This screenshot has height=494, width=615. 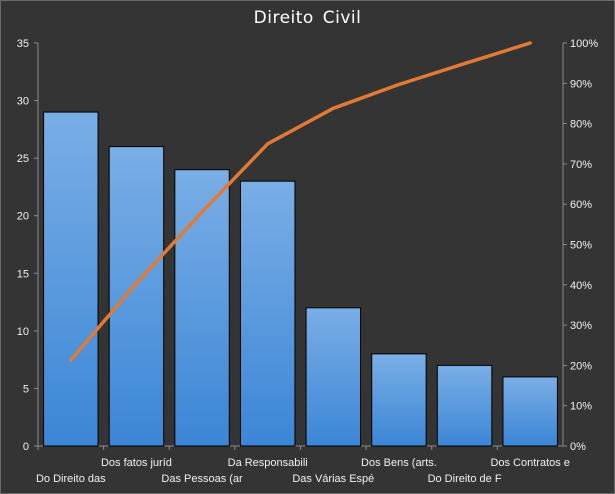 What do you see at coordinates (581, 84) in the screenshot?
I see `y-right-tick-label: 90%` at bounding box center [581, 84].